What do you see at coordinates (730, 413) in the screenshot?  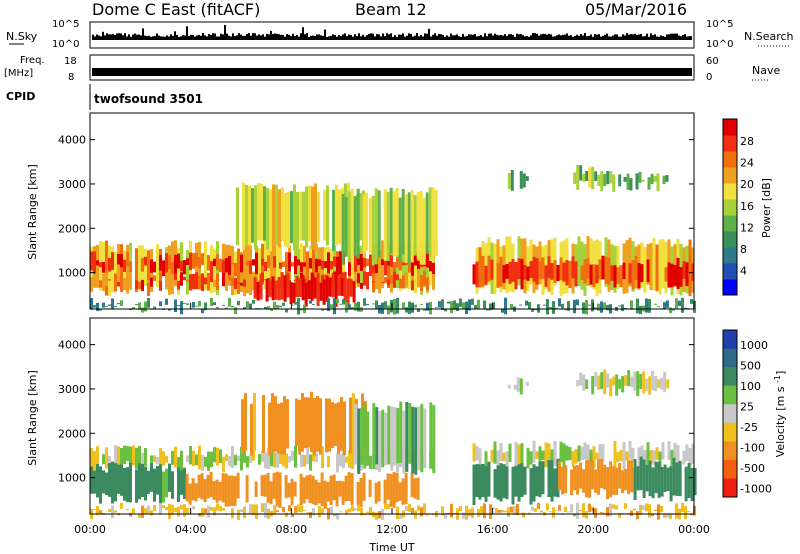 I see `velocity-colorbar-frame` at bounding box center [730, 413].